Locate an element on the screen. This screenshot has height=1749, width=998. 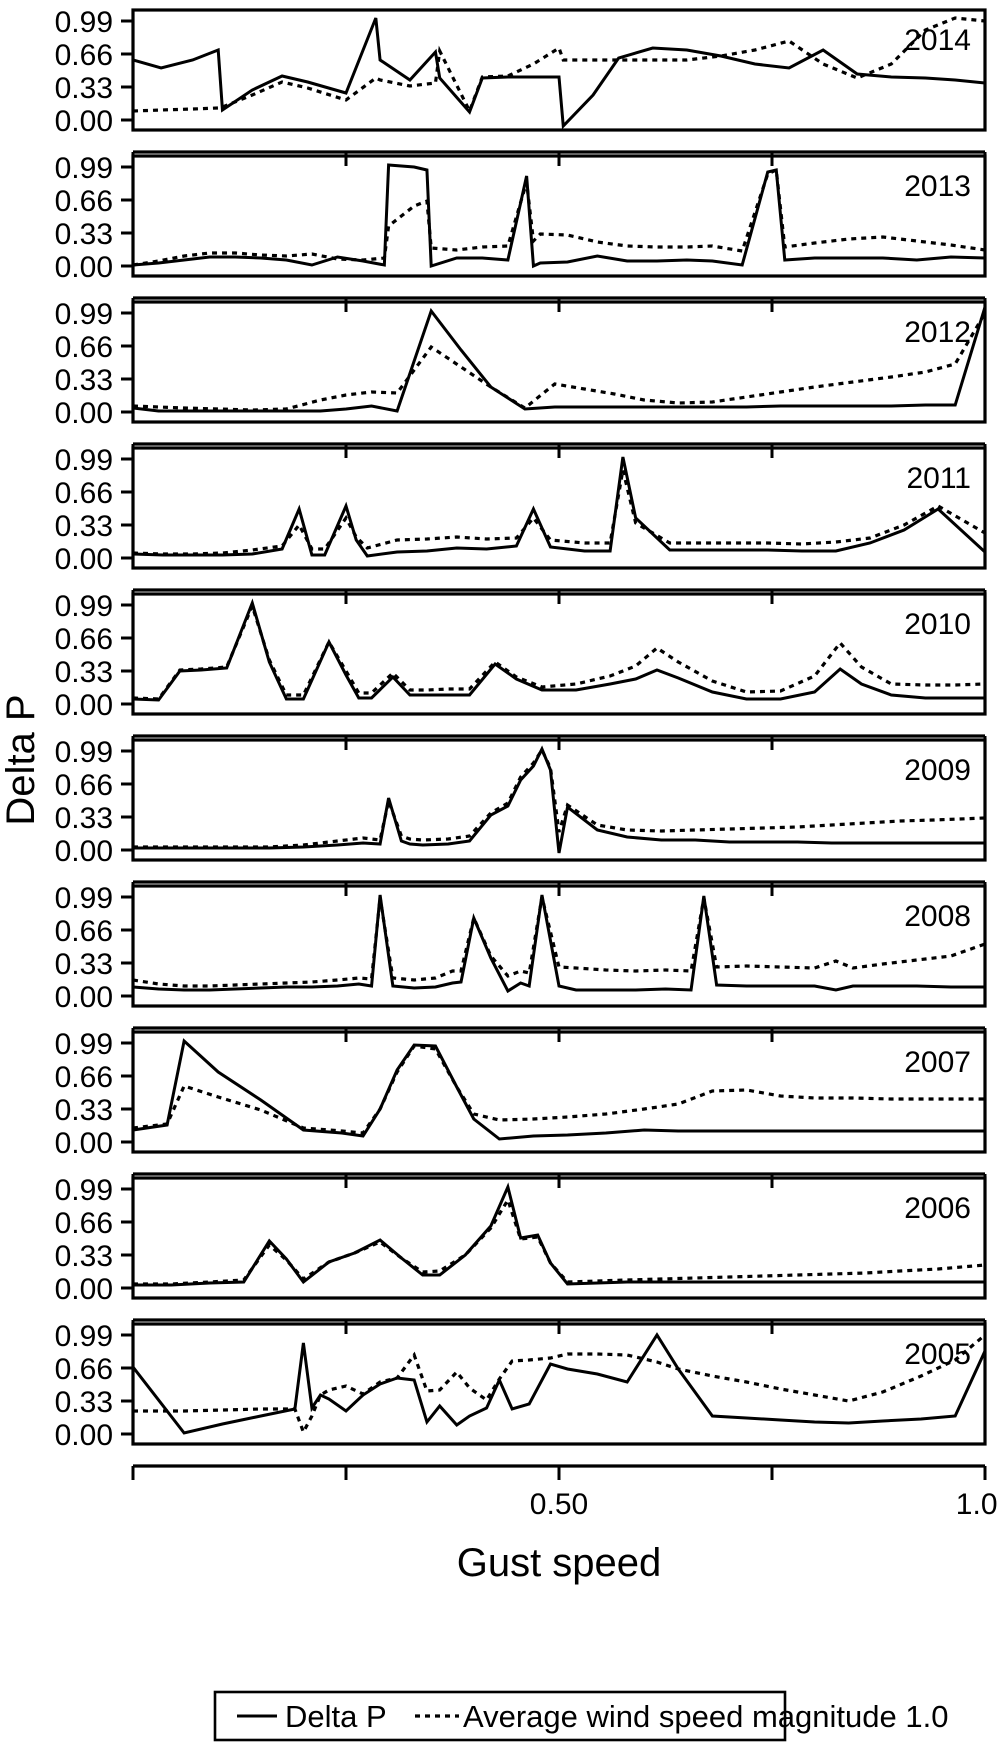
panel-2014: 0.000.330.660.99 2014 is located at coordinates (521, 86).